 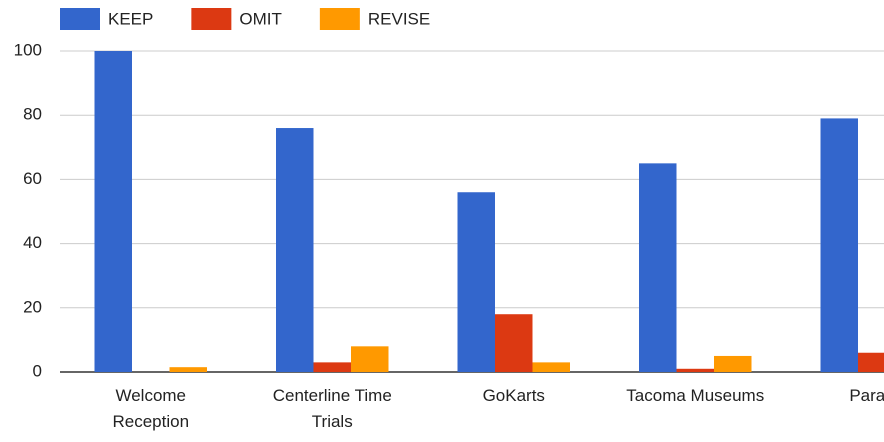 I want to click on y-tick-label: 80, so click(x=32, y=114).